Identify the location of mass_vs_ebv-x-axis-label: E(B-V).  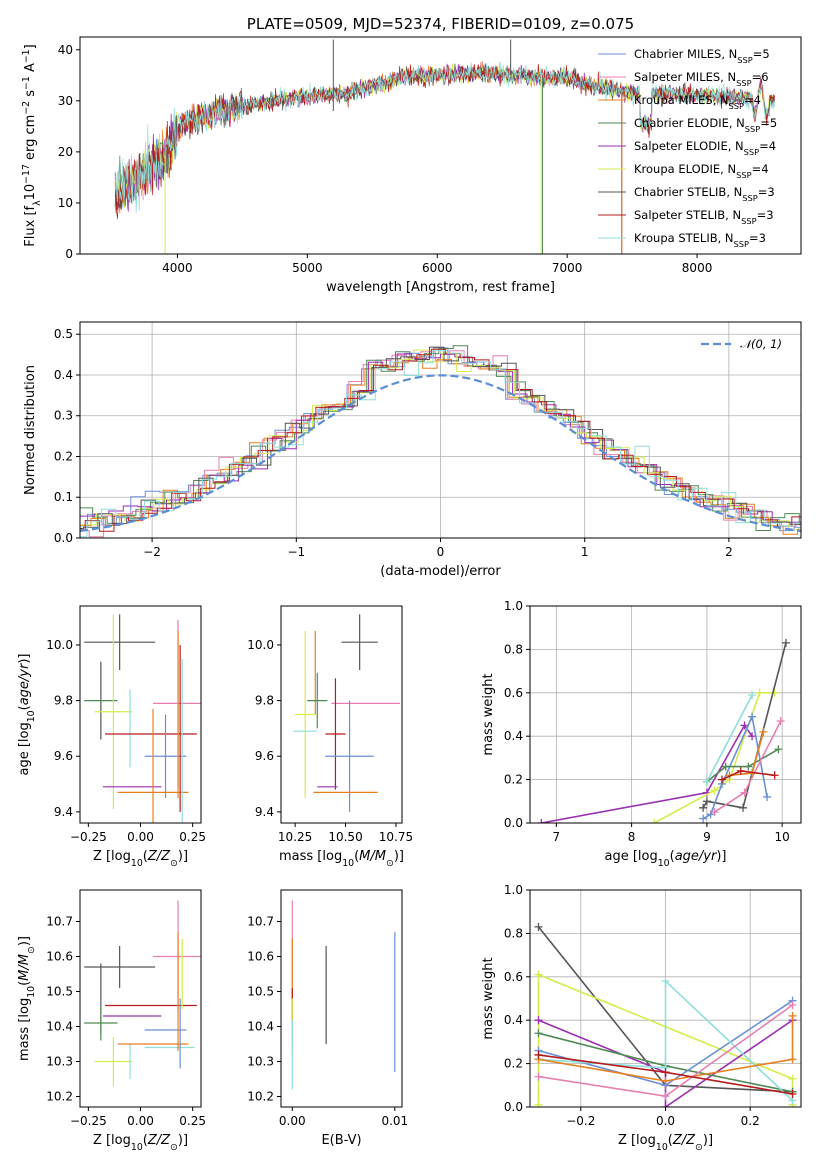
(341, 1140).